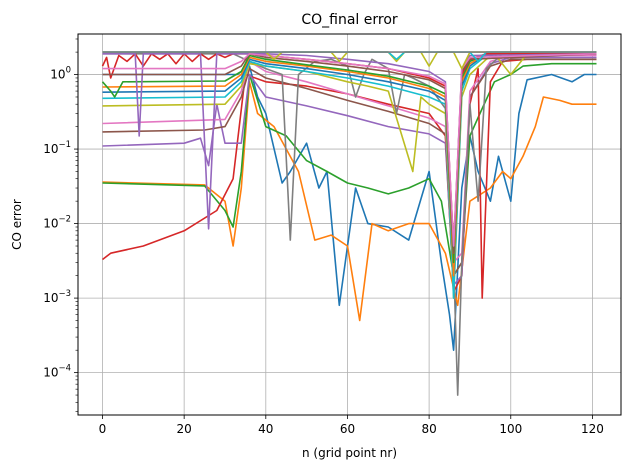 Image resolution: width=630 pixels, height=470 pixels. Describe the element at coordinates (510, 429) in the screenshot. I see `x-tick-label: 100` at that location.